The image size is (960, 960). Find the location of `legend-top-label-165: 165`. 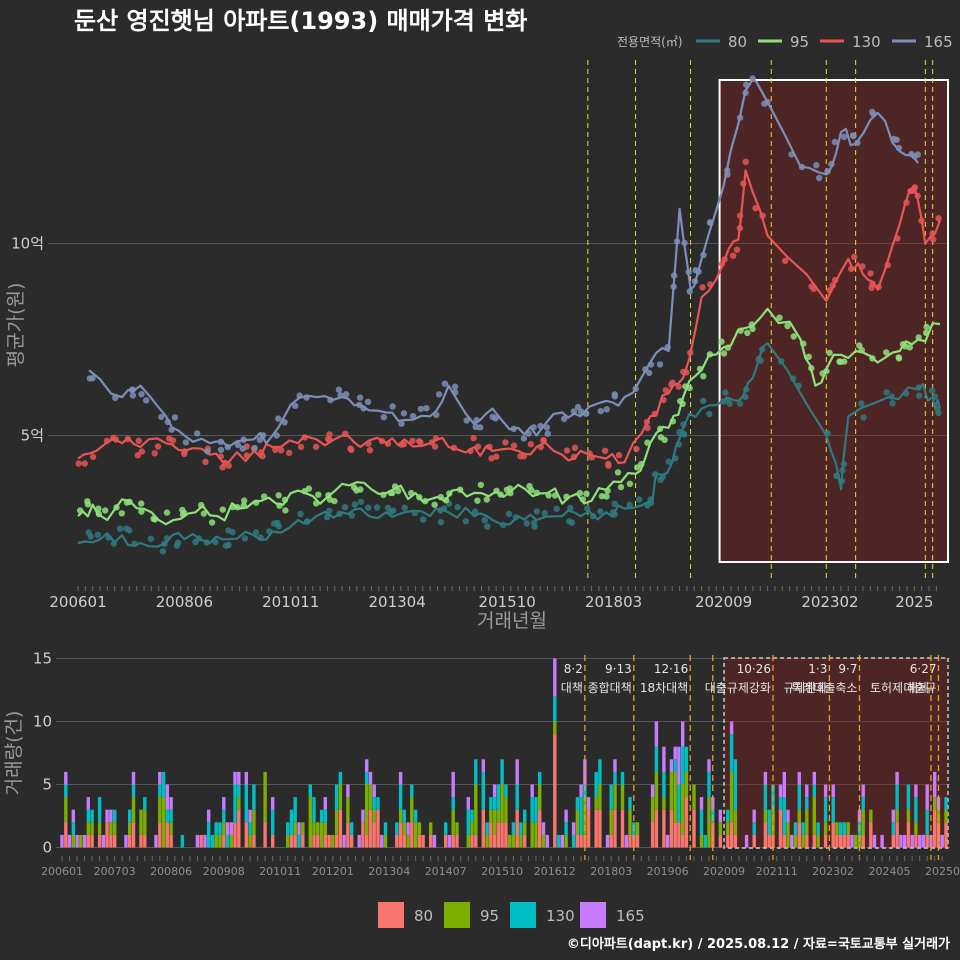

legend-top-label-165: 165 is located at coordinates (938, 42).